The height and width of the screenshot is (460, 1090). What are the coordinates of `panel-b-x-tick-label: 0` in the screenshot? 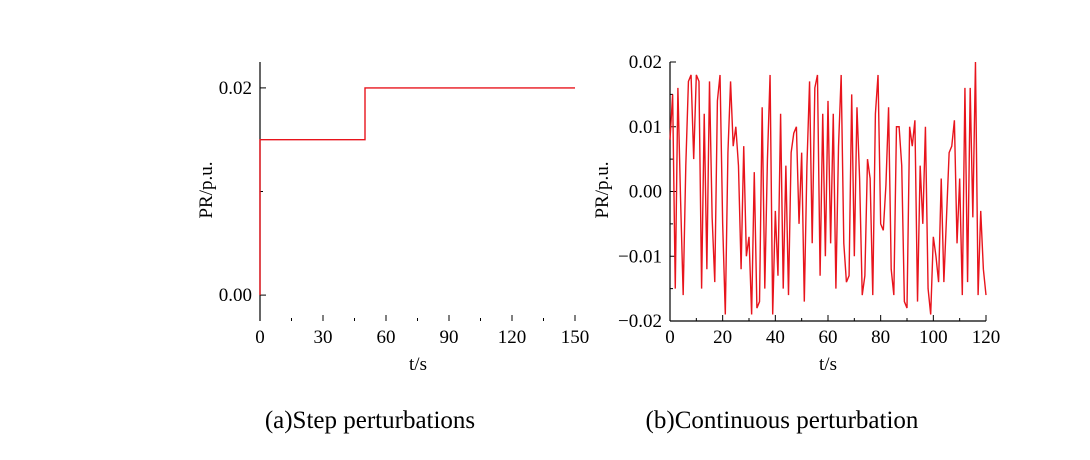 It's located at (670, 337).